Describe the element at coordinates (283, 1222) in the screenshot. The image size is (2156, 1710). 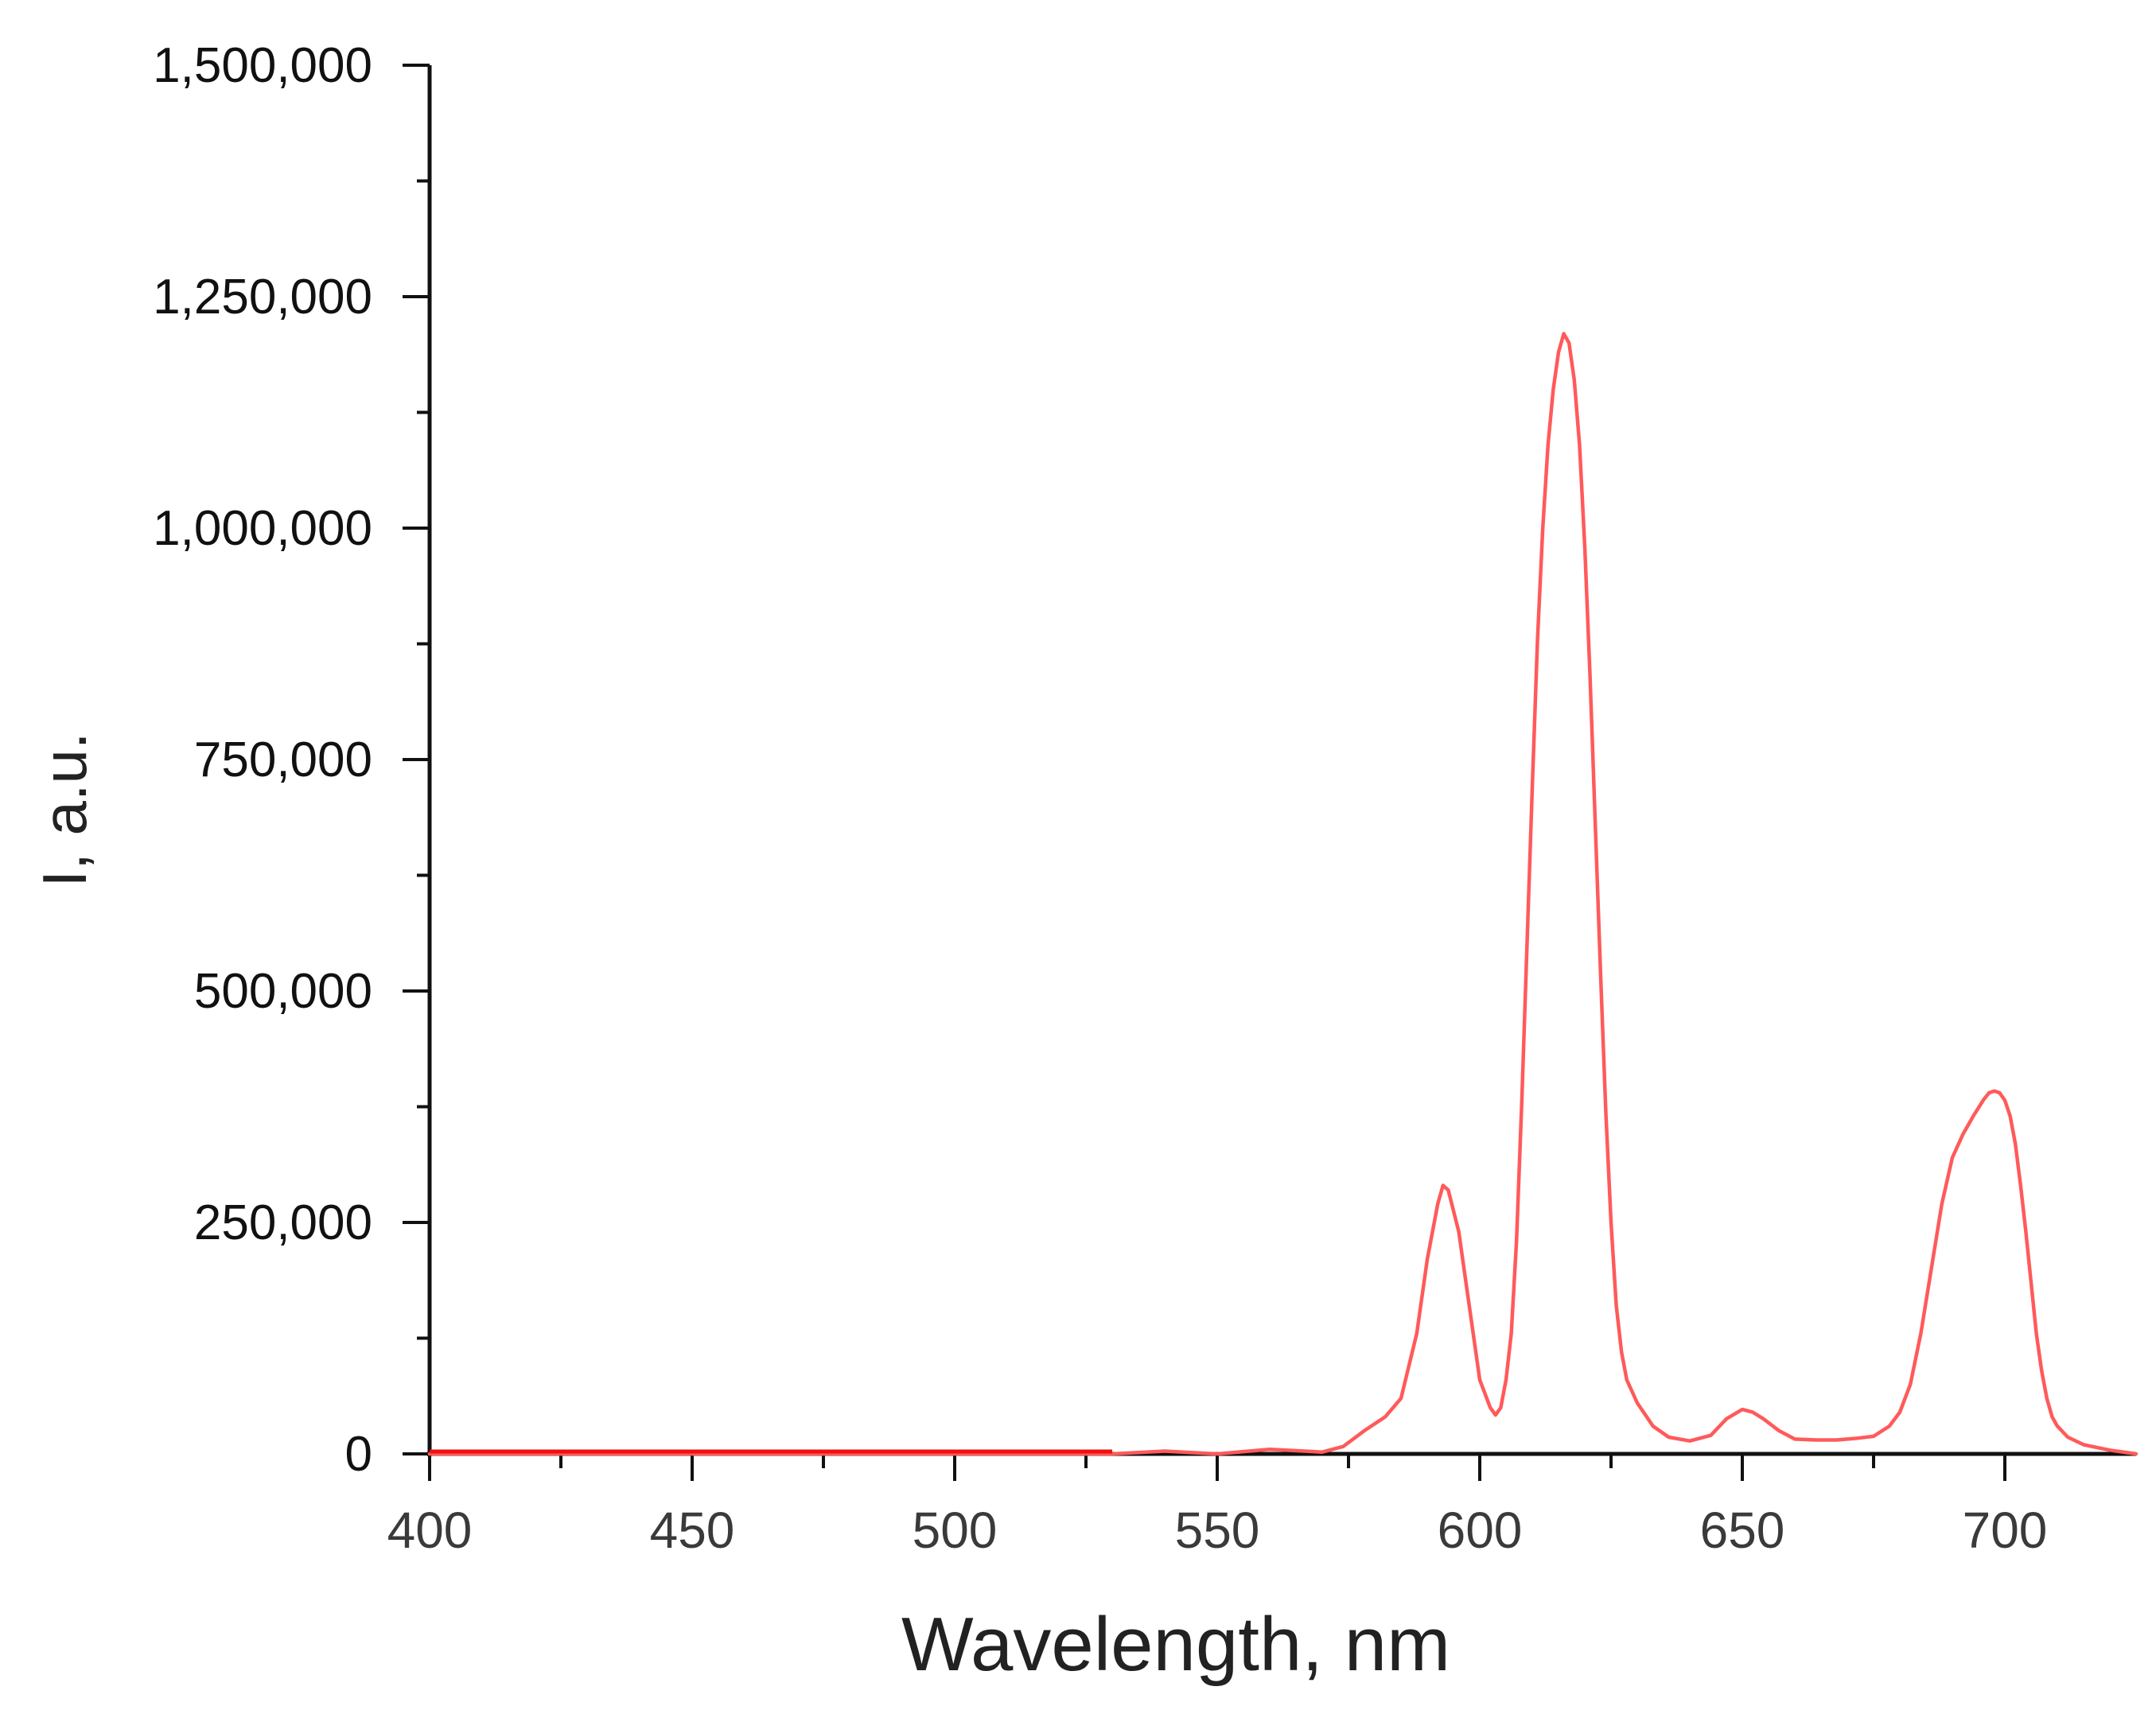
I see `y-tick-label: 250,000` at that location.